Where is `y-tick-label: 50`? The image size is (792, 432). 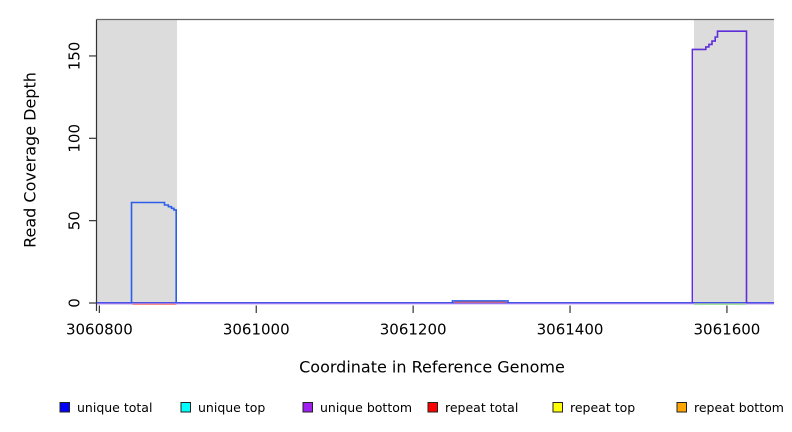
y-tick-label: 50 is located at coordinates (75, 220).